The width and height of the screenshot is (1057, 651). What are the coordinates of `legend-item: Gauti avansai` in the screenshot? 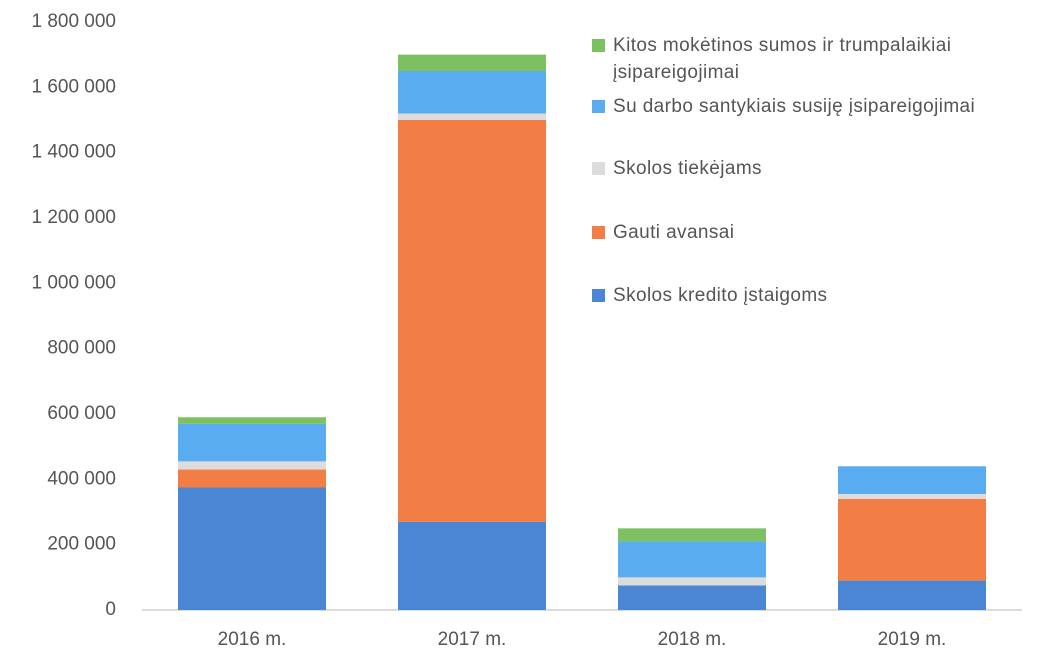 It's located at (817, 232).